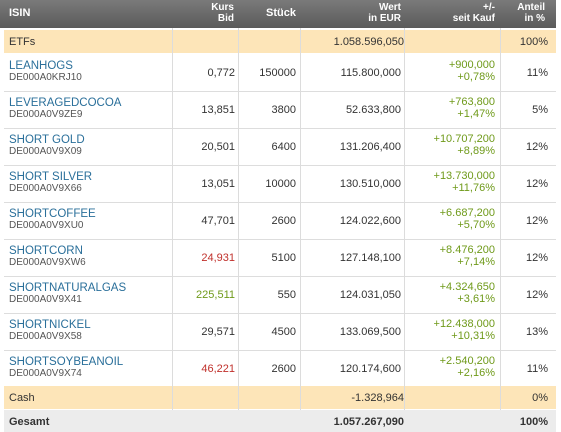  Describe the element at coordinates (370, 258) in the screenshot. I see `position-value: 127.148,100` at that location.